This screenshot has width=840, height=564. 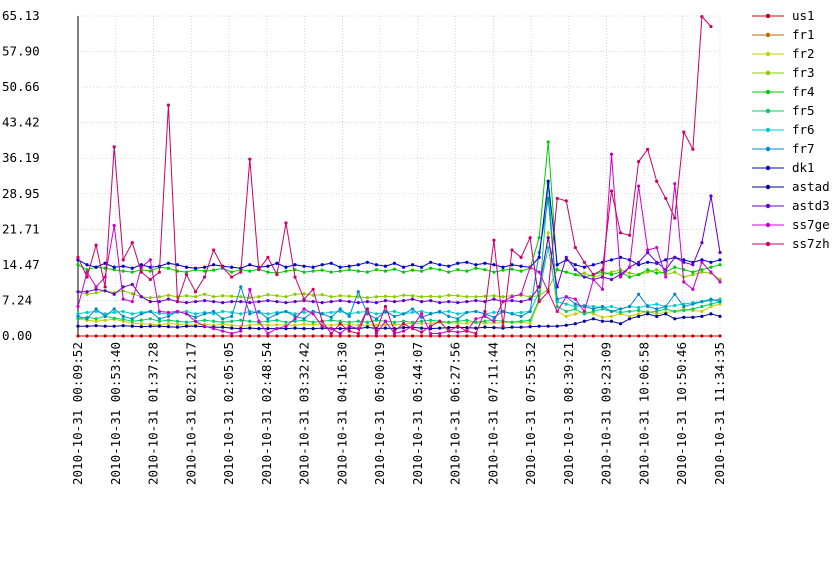 I want to click on legend-item-astad: astad, so click(x=791, y=186).